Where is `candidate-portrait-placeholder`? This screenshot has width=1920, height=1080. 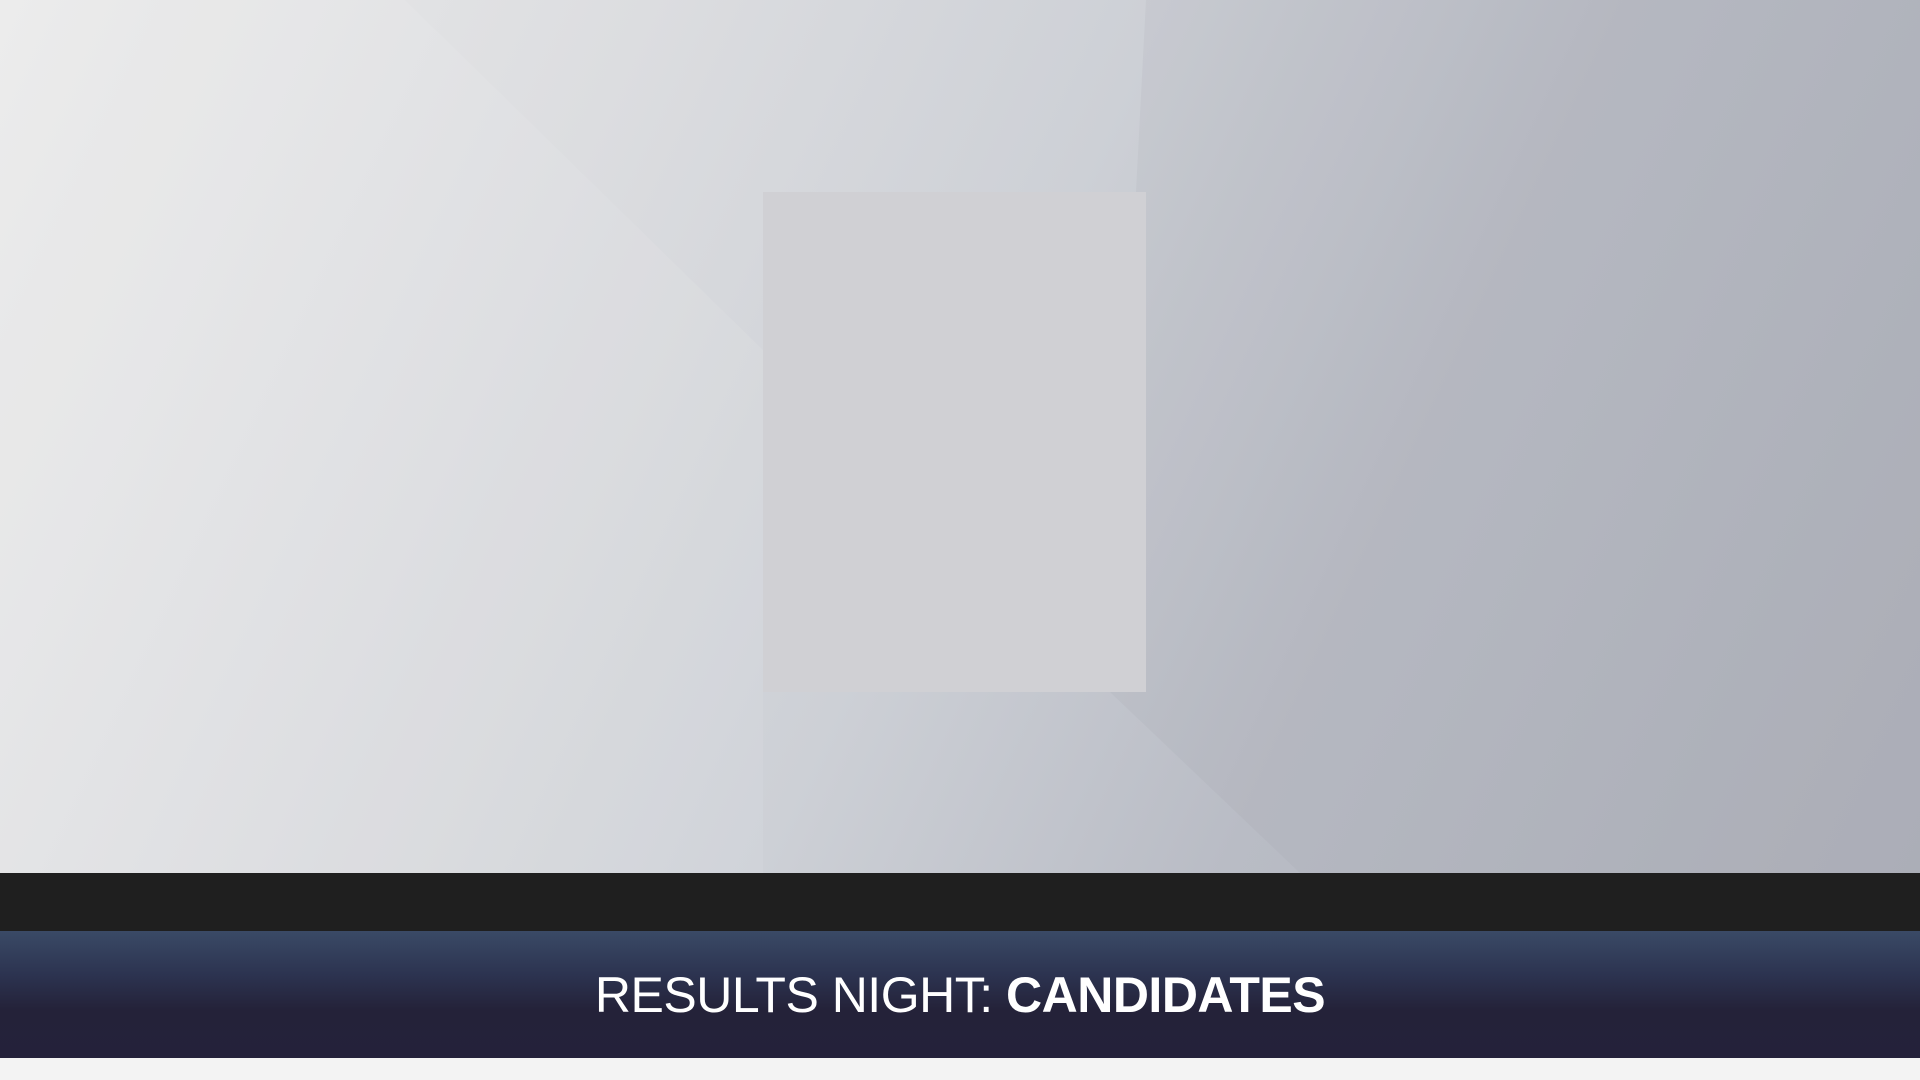 candidate-portrait-placeholder is located at coordinates (954, 442).